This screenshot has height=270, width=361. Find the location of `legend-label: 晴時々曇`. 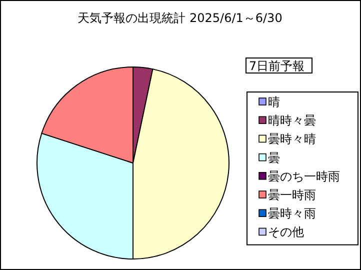

legend-label: 晴時々曇 is located at coordinates (292, 121).